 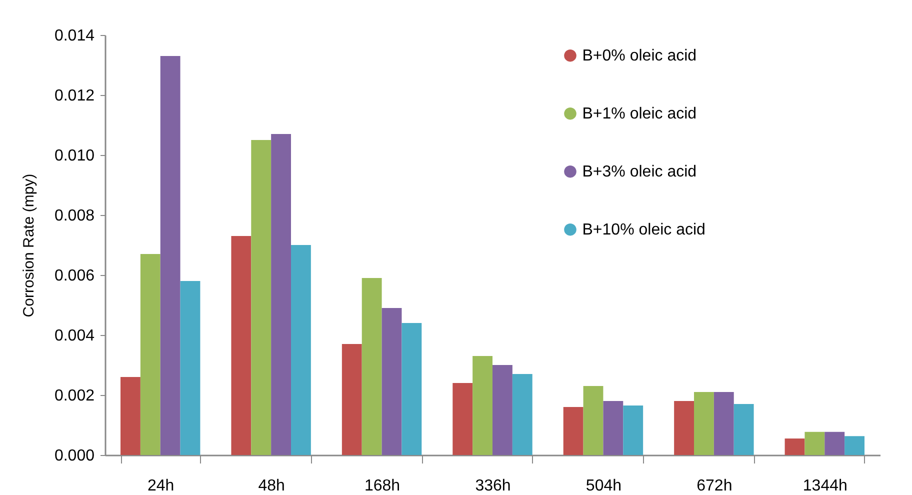 I want to click on x-tick-label: 48h, so click(x=271, y=486).